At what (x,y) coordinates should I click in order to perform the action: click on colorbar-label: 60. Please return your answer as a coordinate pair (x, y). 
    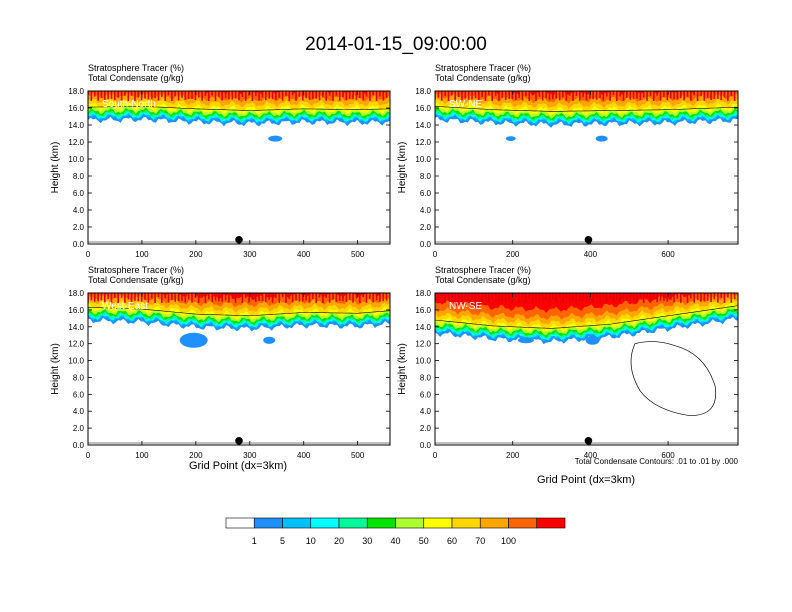
    Looking at the image, I should click on (452, 541).